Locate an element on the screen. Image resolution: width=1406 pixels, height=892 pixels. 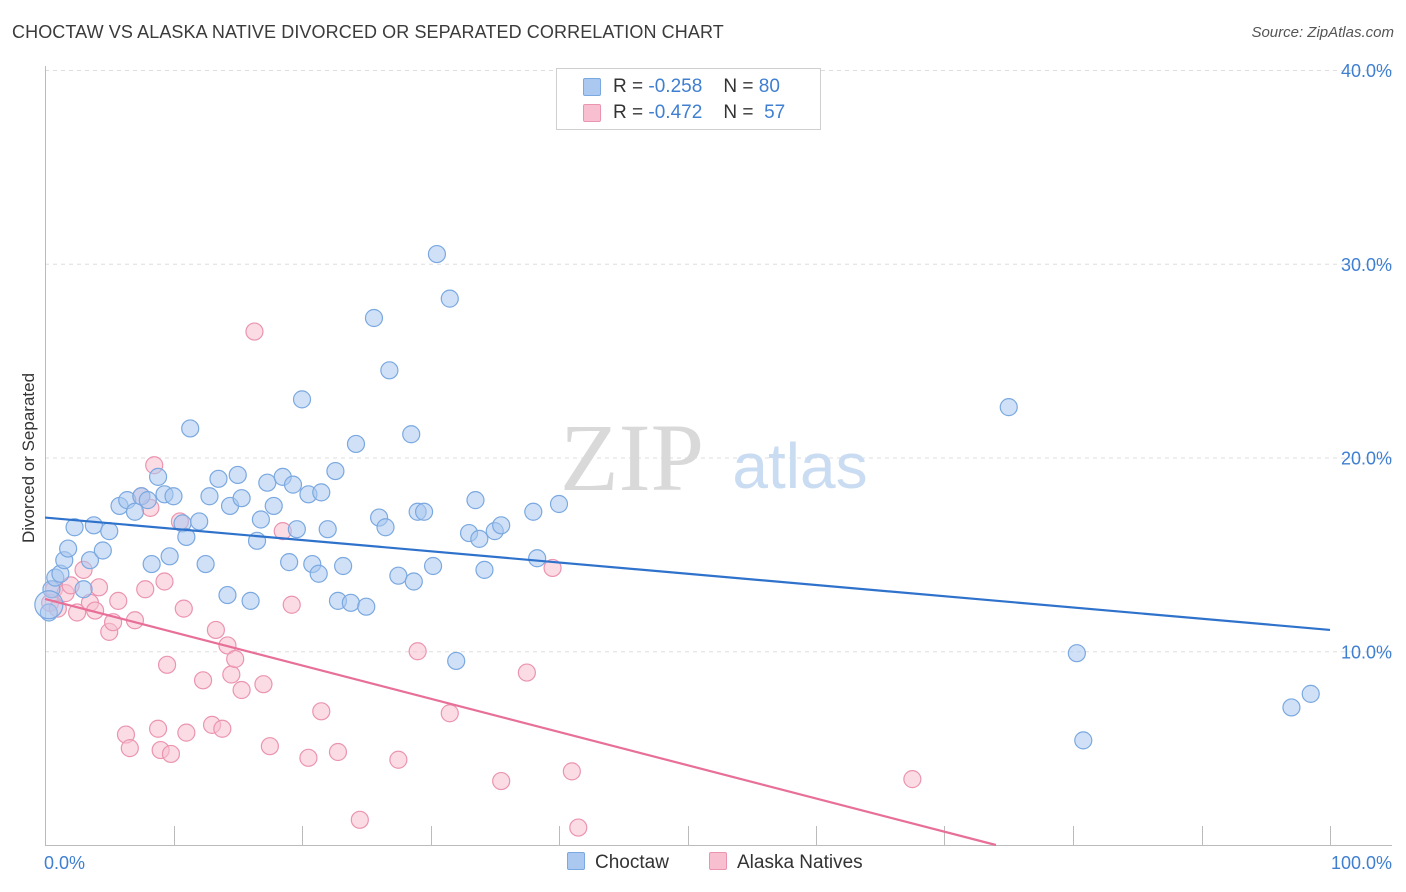
bottom-legend-choctaw: Choctaw is located at coordinates (618, 863).